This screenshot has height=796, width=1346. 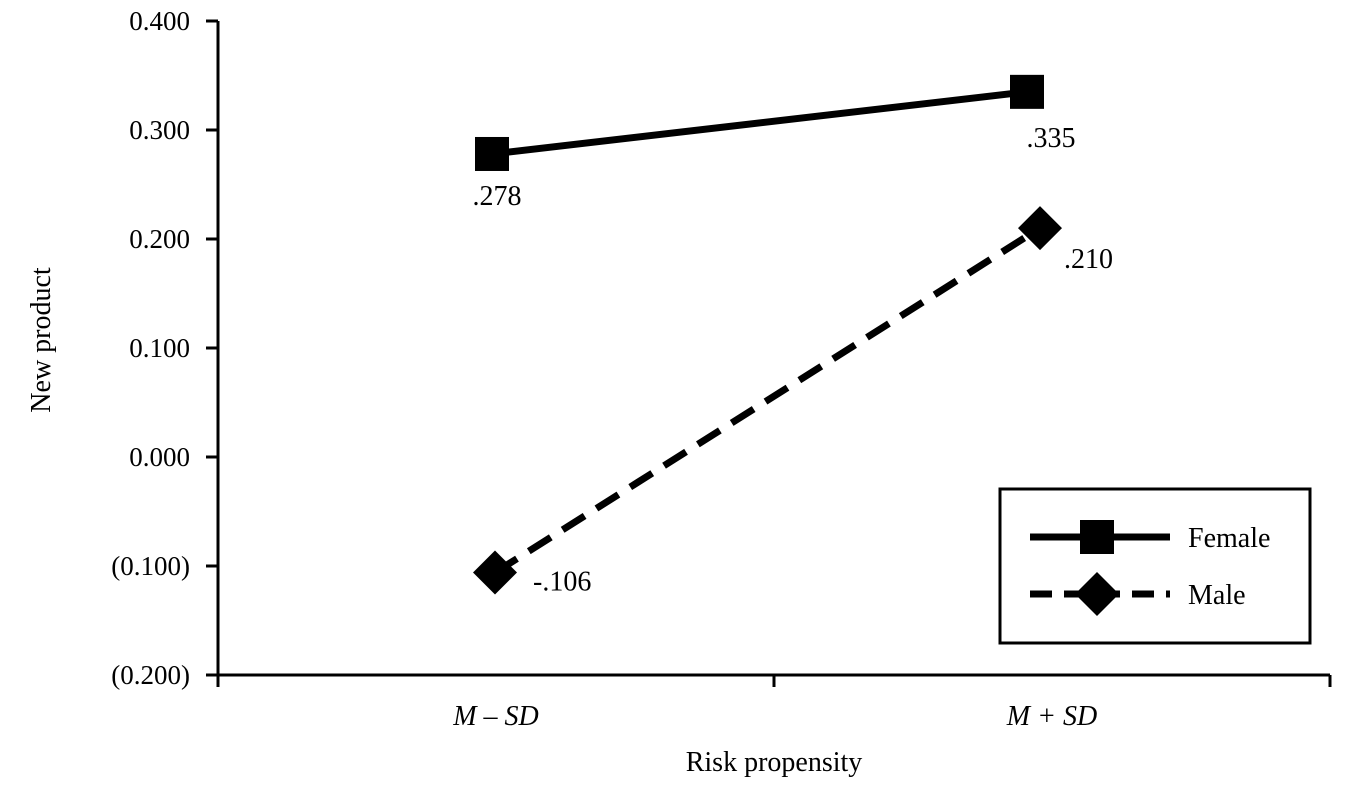 What do you see at coordinates (759, 123) in the screenshot?
I see `series-line-female` at bounding box center [759, 123].